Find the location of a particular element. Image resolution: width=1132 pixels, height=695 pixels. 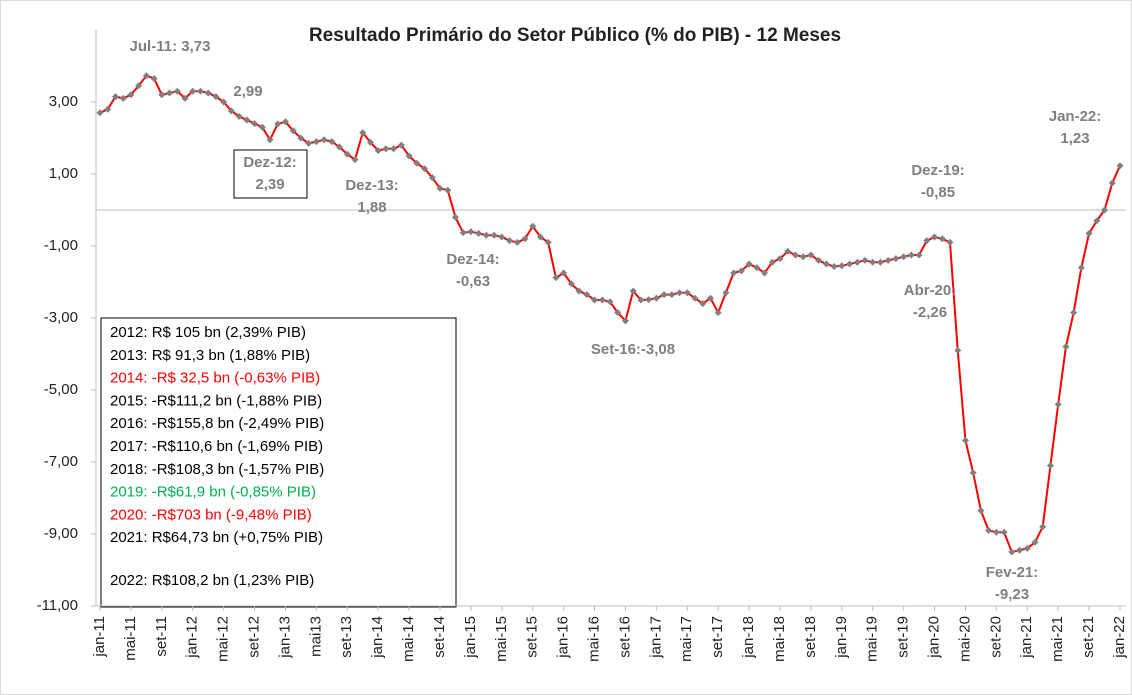

x-tick-label: jan-21 is located at coordinates (1026, 637).